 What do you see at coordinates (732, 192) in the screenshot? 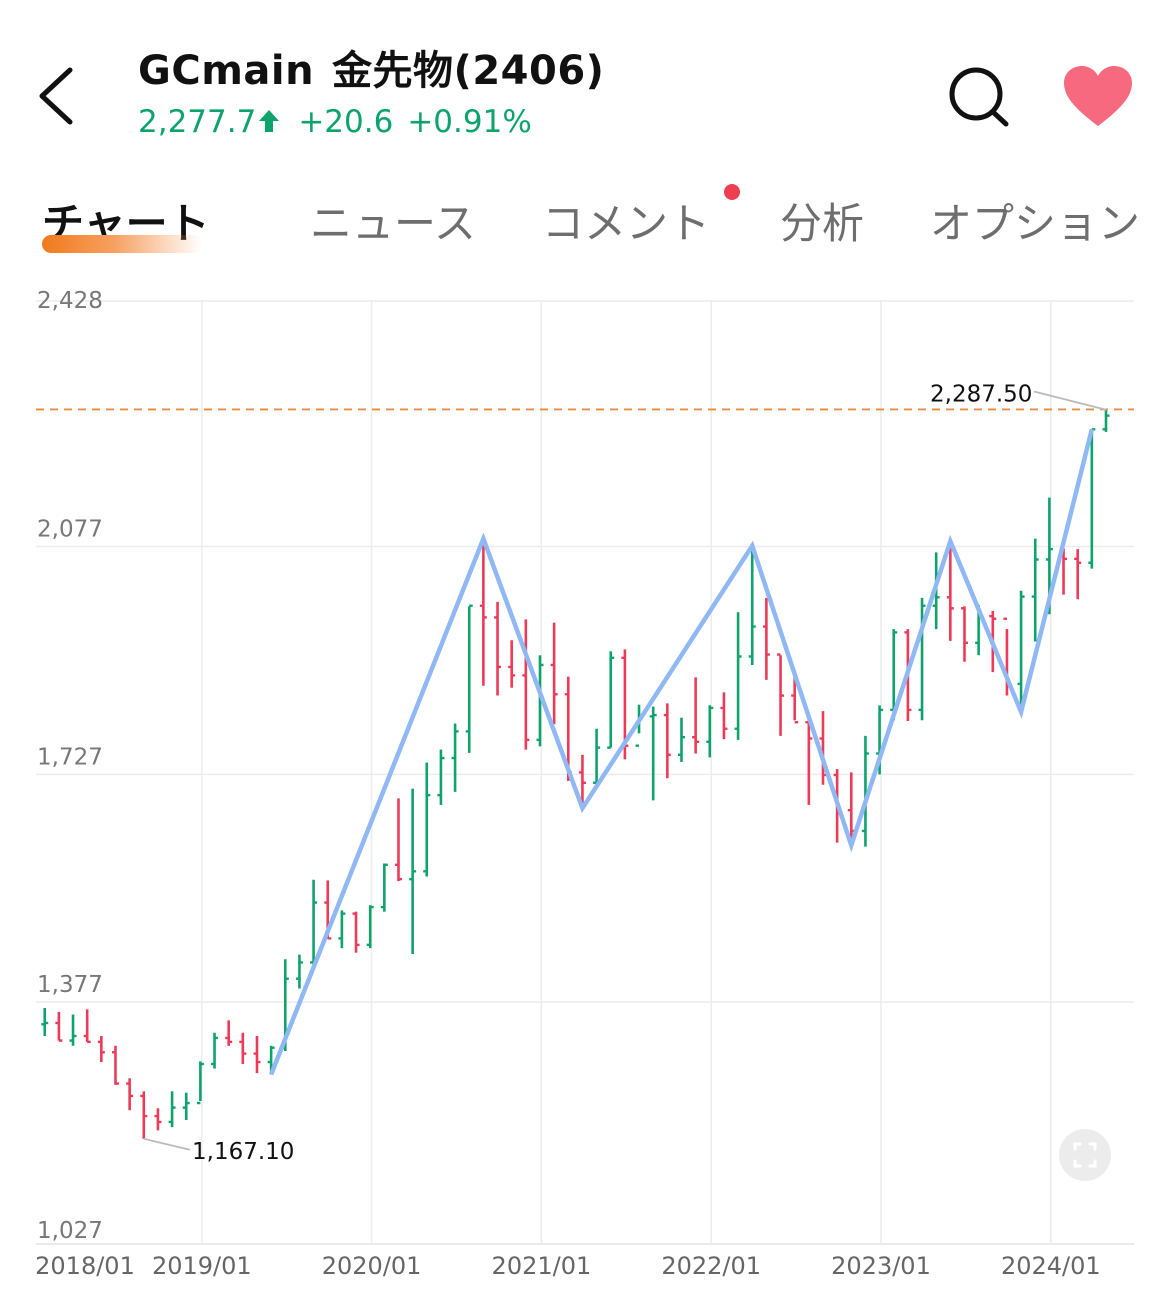
I see `notification-dot` at bounding box center [732, 192].